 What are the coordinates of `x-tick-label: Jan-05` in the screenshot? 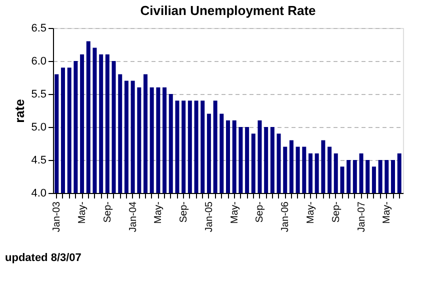 It's located at (209, 216).